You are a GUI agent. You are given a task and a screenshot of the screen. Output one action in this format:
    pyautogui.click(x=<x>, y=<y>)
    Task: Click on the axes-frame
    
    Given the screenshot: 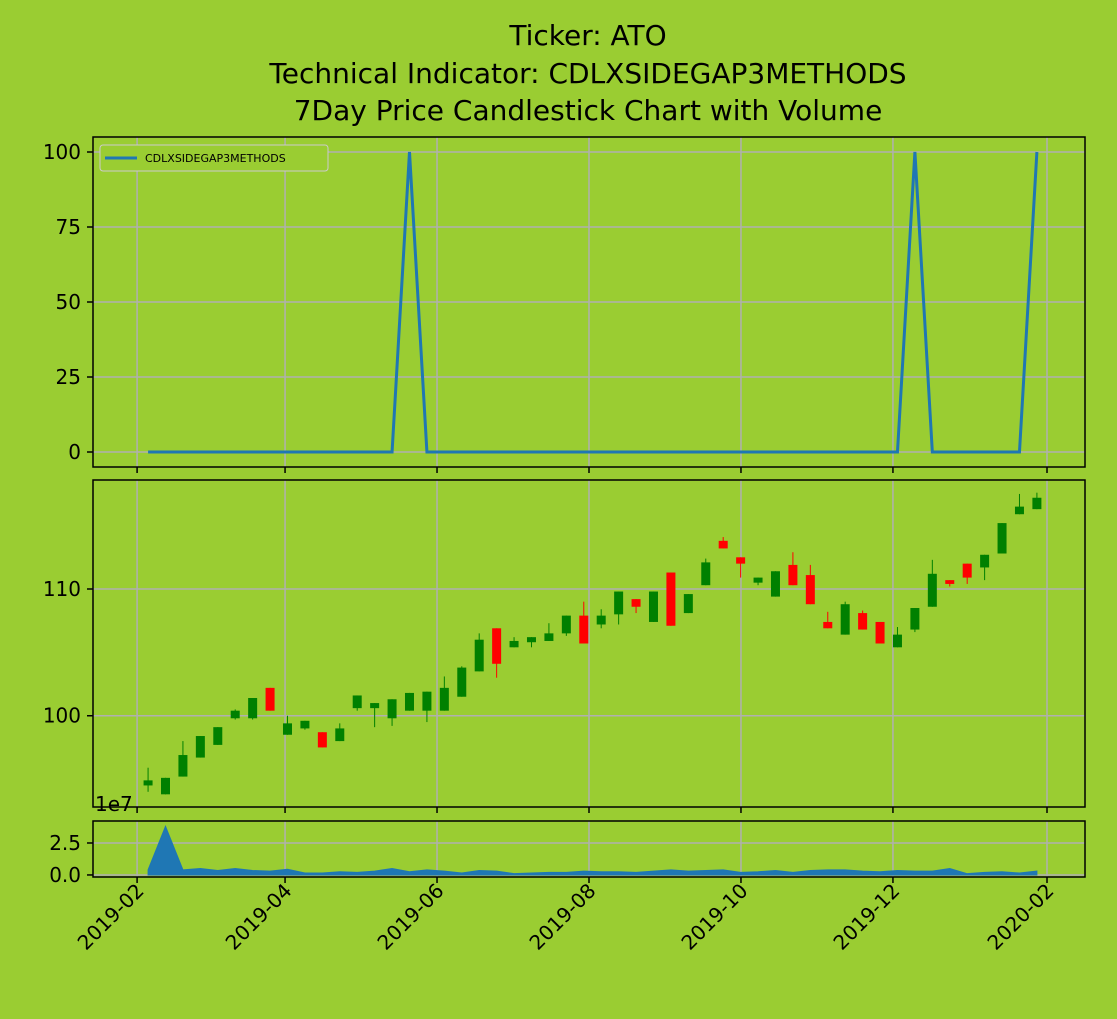 What is the action you would take?
    pyautogui.click(x=589, y=849)
    